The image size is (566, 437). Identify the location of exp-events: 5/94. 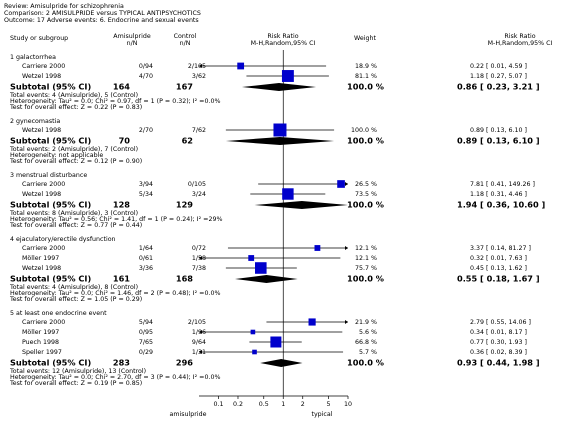
(146, 322).